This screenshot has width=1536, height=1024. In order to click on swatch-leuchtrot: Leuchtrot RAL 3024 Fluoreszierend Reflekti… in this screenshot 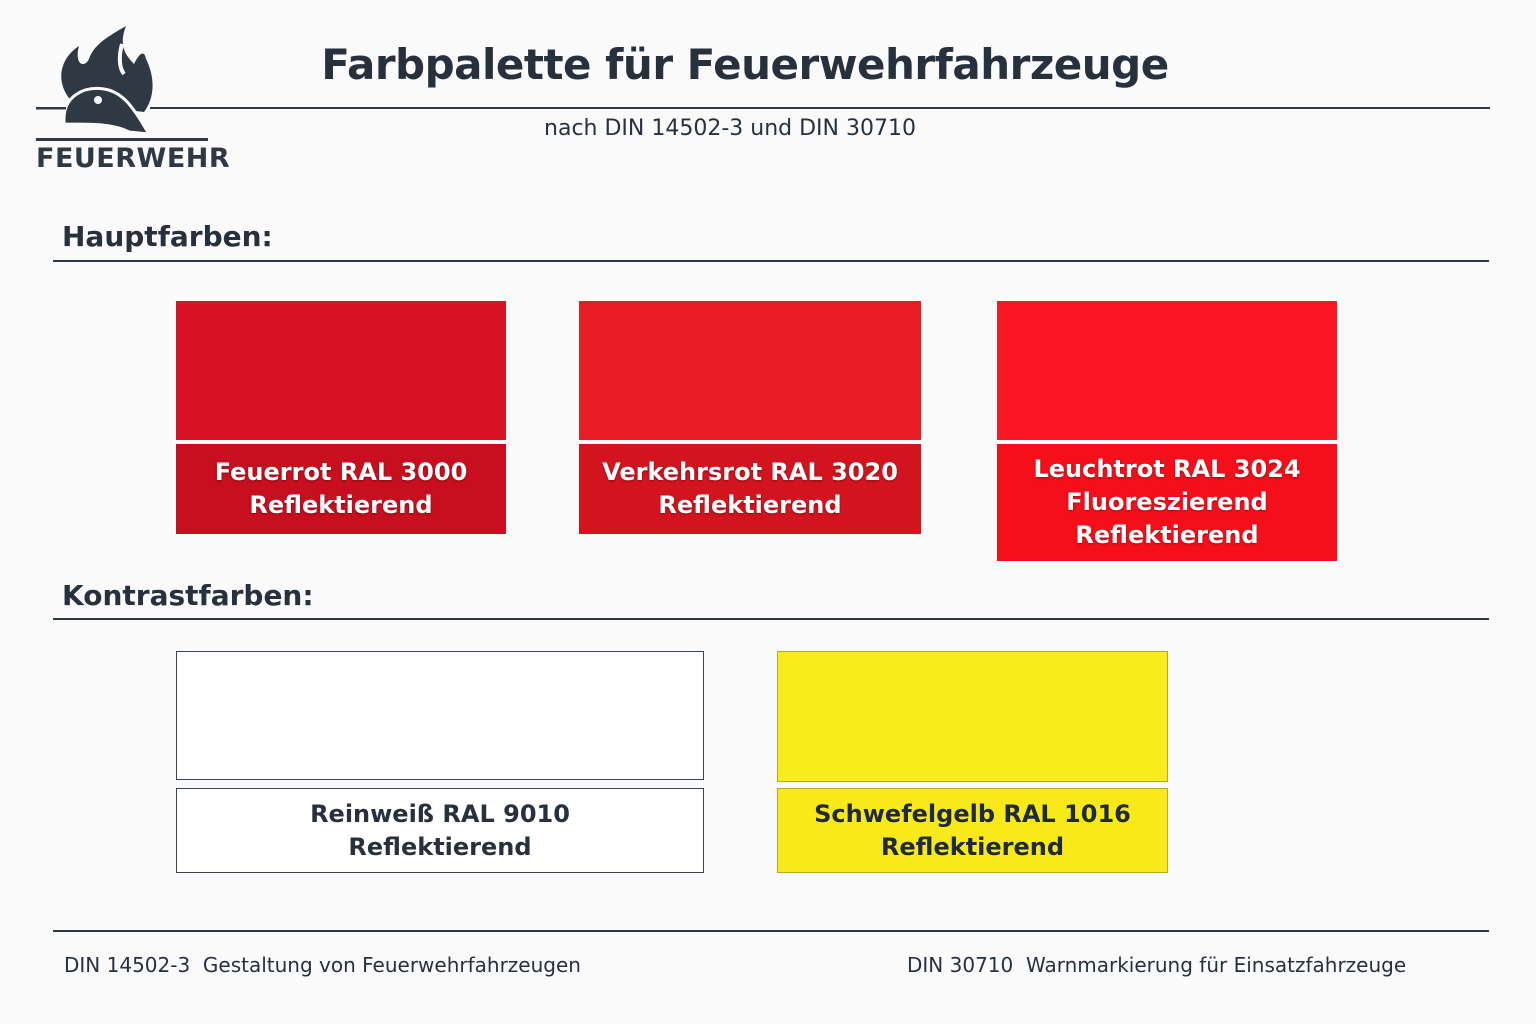, I will do `click(1167, 431)`.